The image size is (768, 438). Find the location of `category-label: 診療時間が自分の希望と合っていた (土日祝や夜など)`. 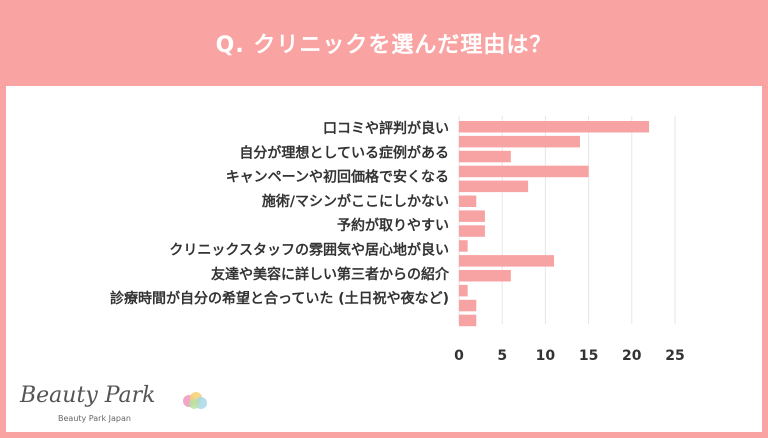

category-label: 診療時間が自分の希望と合っていた (土日祝や夜など) is located at coordinates (279, 298).